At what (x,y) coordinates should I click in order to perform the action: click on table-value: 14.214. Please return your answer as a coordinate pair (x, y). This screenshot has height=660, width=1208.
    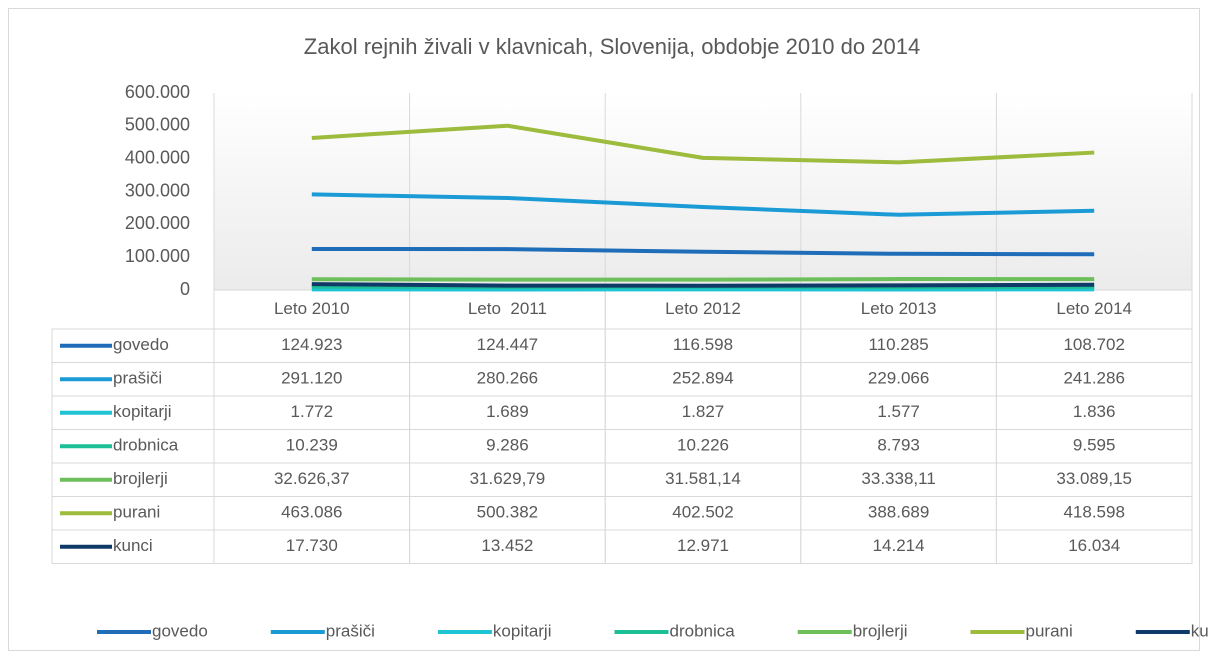
    Looking at the image, I should click on (899, 545).